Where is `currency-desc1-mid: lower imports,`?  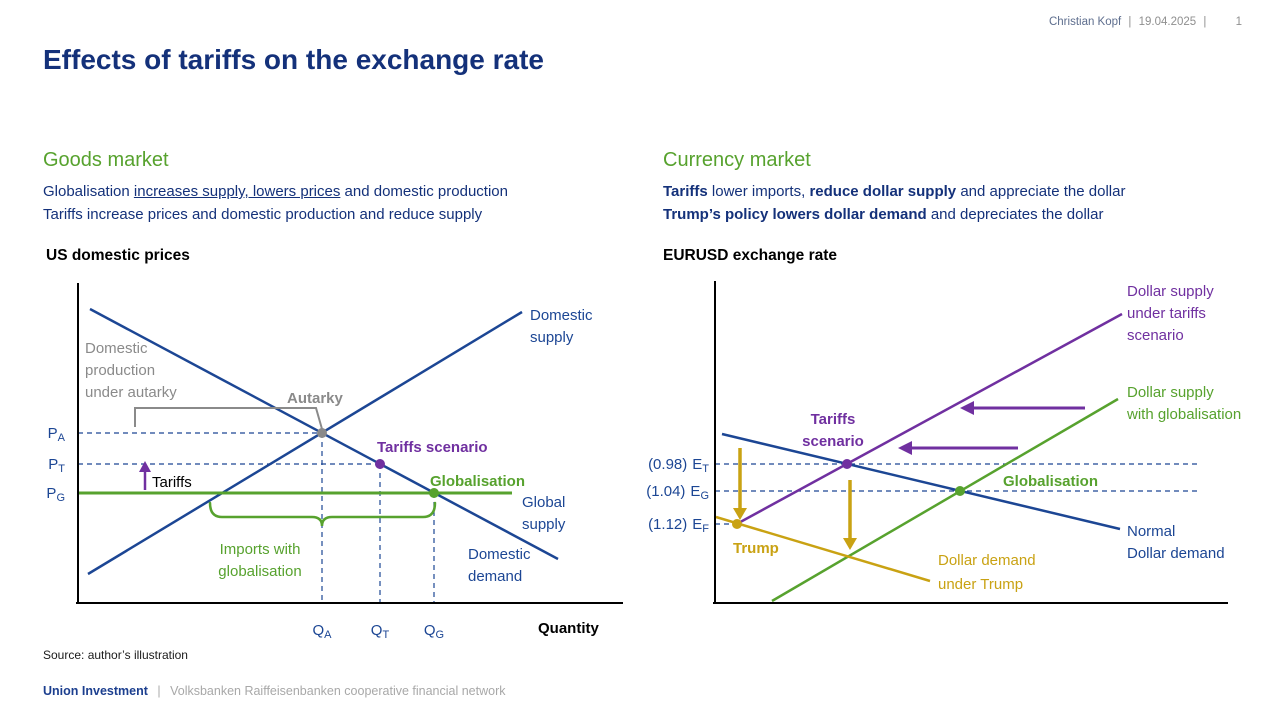
currency-desc1-mid: lower imports, is located at coordinates (758, 191).